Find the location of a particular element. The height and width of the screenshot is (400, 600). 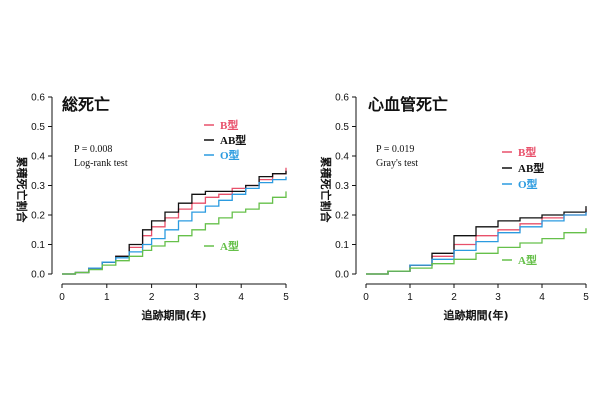

test-name: Log-rank test is located at coordinates (101, 163).